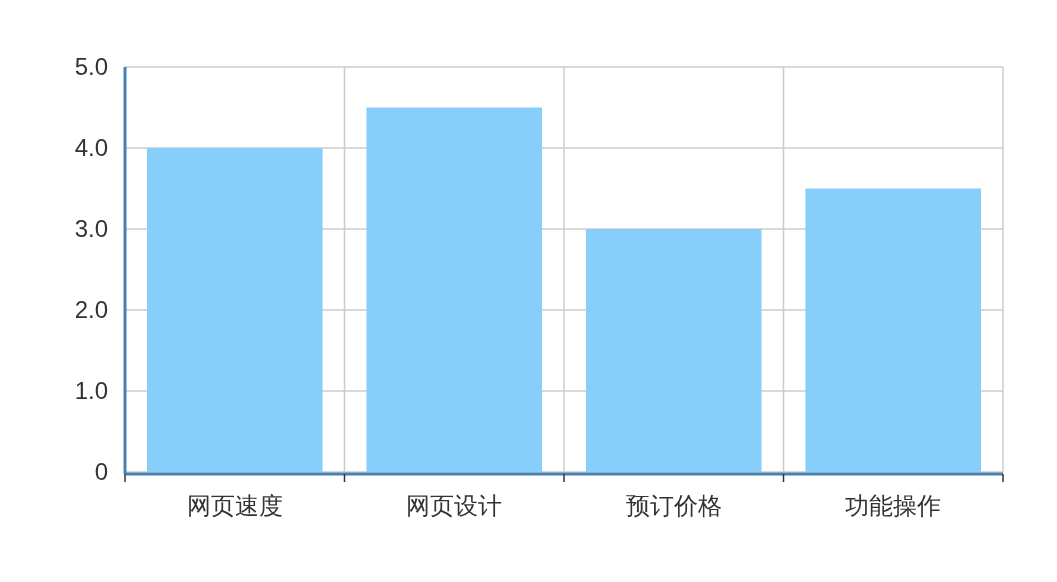 This screenshot has width=1057, height=582. I want to click on x-tick-label: 预订价格, so click(673, 505).